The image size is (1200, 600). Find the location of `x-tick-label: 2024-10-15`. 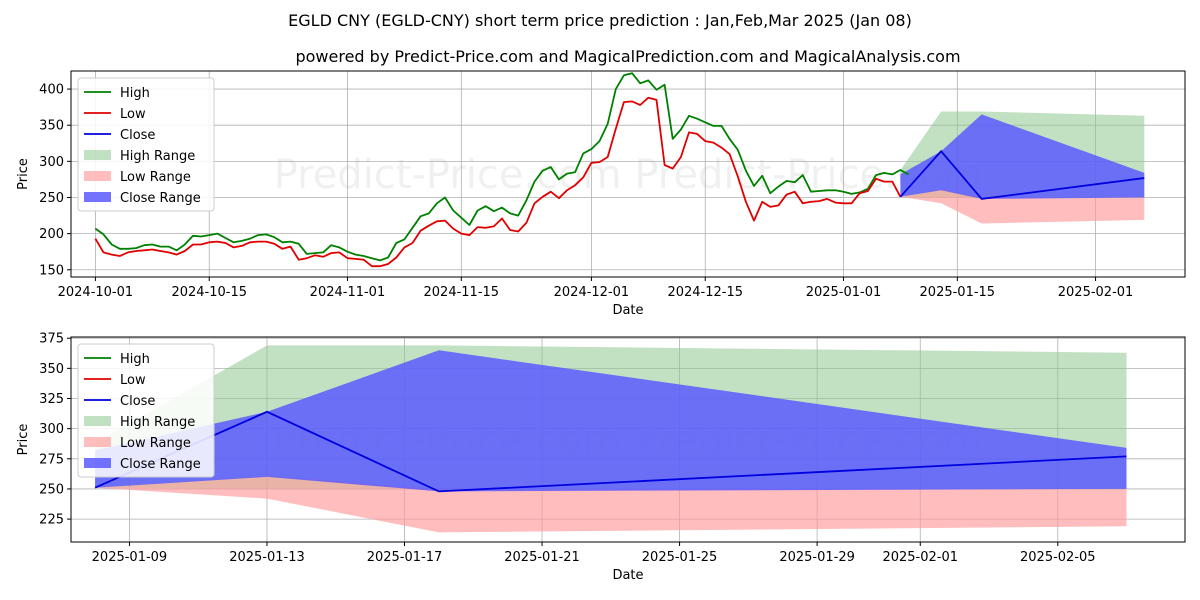

x-tick-label: 2024-10-15 is located at coordinates (209, 292).